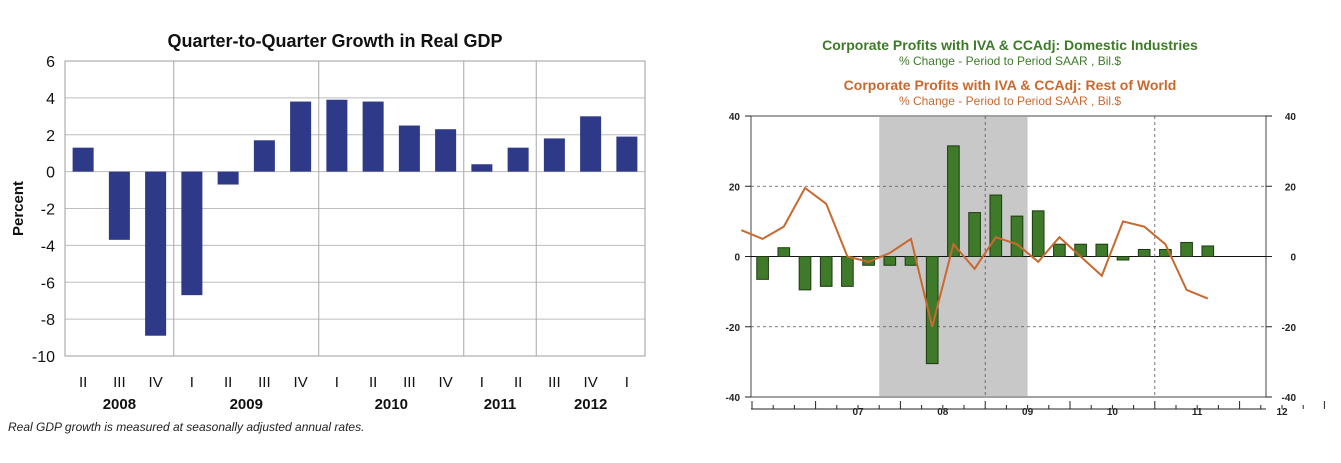  Describe the element at coordinates (1197, 412) in the screenshot. I see `profits-x-tick-label: 11` at that location.